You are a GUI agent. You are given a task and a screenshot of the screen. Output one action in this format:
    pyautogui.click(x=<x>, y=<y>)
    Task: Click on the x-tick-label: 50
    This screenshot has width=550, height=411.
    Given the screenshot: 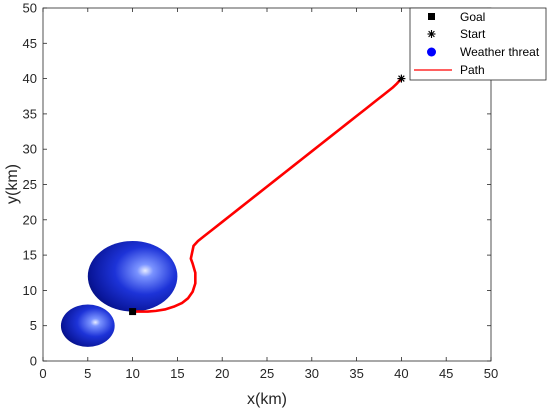 What is the action you would take?
    pyautogui.click(x=491, y=373)
    